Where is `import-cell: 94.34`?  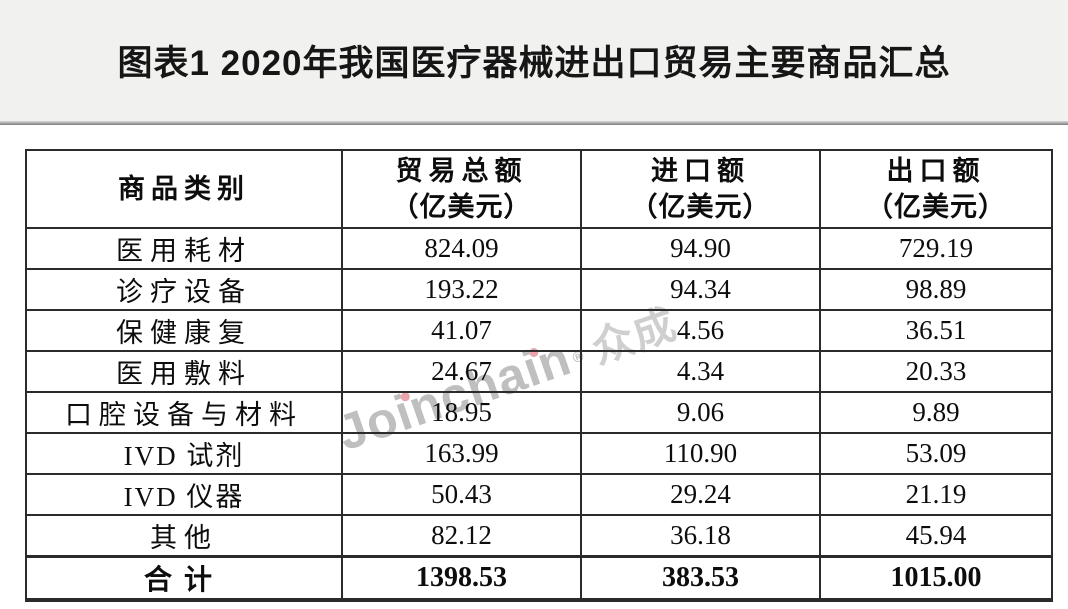 import-cell: 94.34 is located at coordinates (700, 289).